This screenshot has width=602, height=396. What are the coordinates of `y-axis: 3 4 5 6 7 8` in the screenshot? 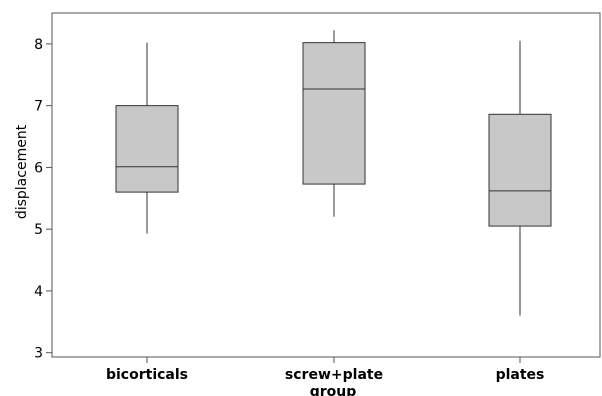 It's located at (43, 199).